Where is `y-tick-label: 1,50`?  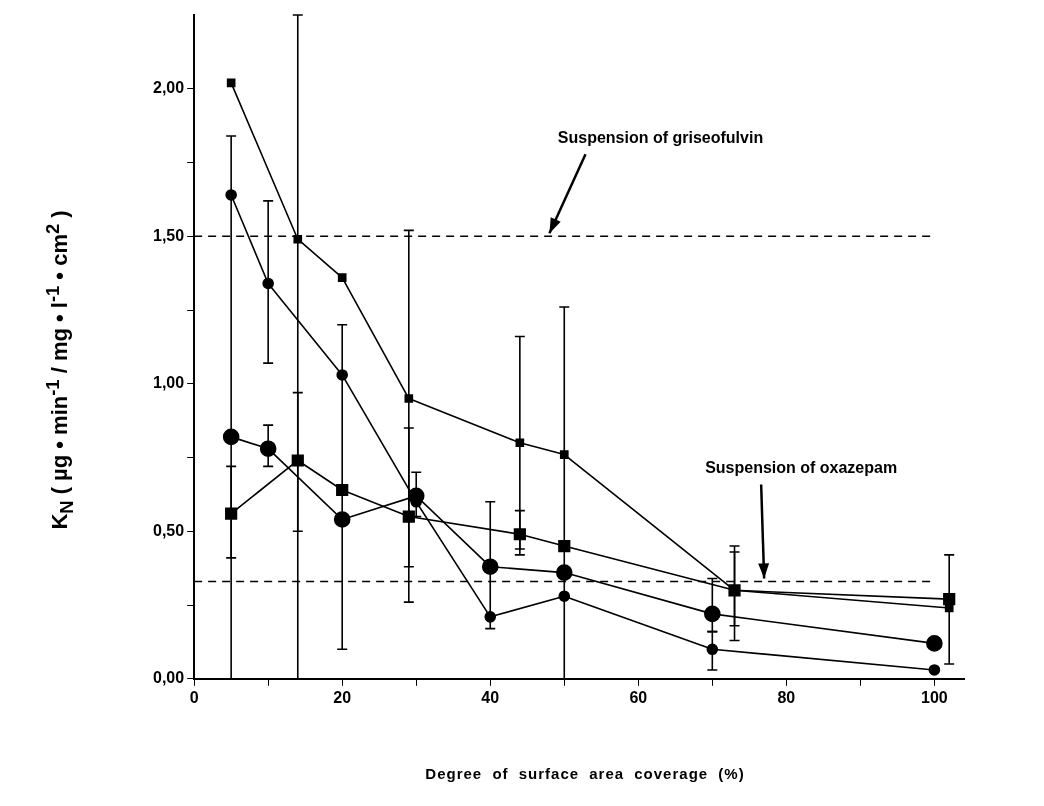 y-tick-label: 1,50 is located at coordinates (169, 235).